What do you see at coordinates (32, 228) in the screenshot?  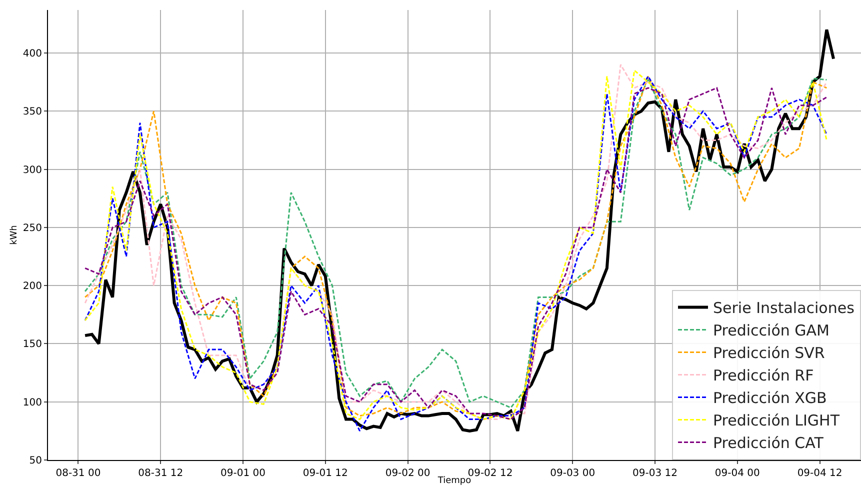 I see `y-tick-label: 250` at bounding box center [32, 228].